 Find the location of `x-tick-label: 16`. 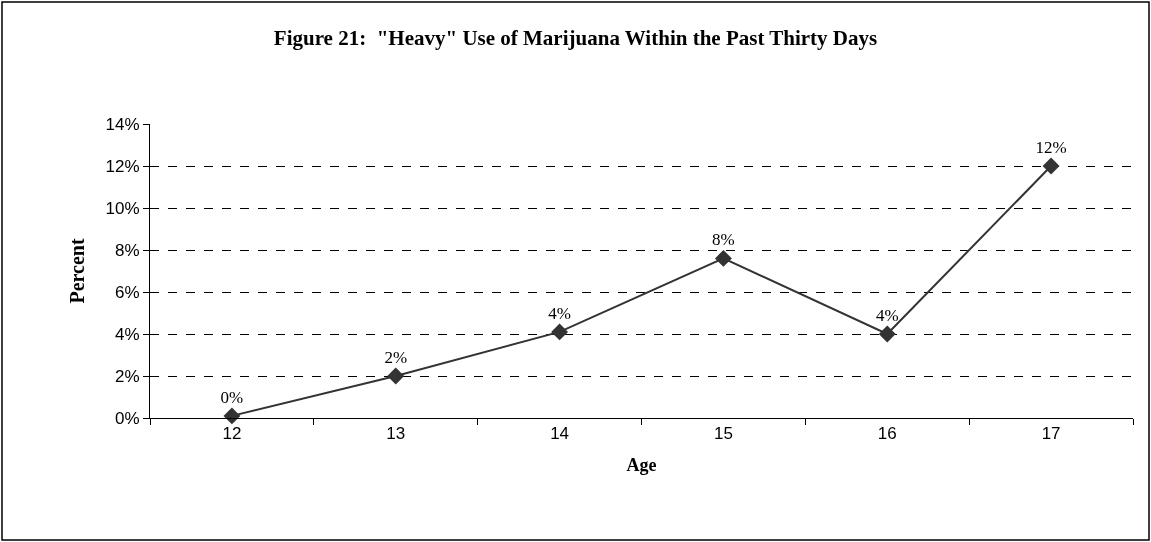

x-tick-label: 16 is located at coordinates (887, 434).